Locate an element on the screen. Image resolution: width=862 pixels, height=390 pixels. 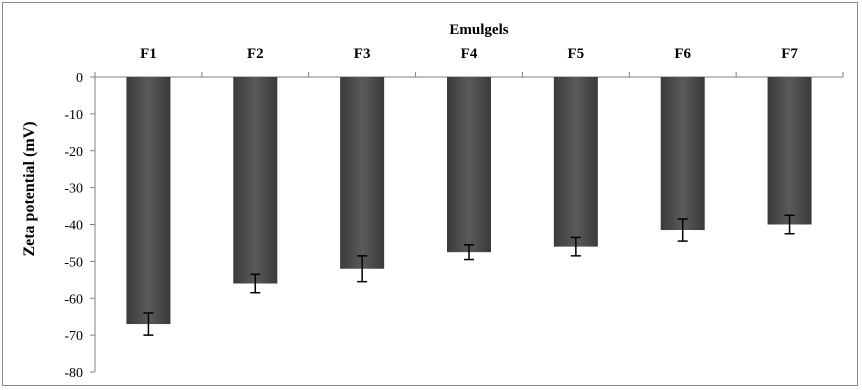
bar-f7 is located at coordinates (789, 151).